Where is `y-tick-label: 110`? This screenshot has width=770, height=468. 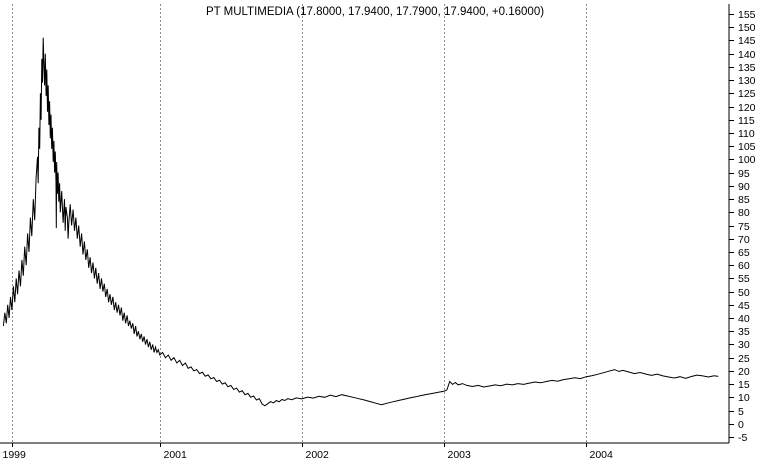 y-tick-label: 110 is located at coordinates (746, 134).